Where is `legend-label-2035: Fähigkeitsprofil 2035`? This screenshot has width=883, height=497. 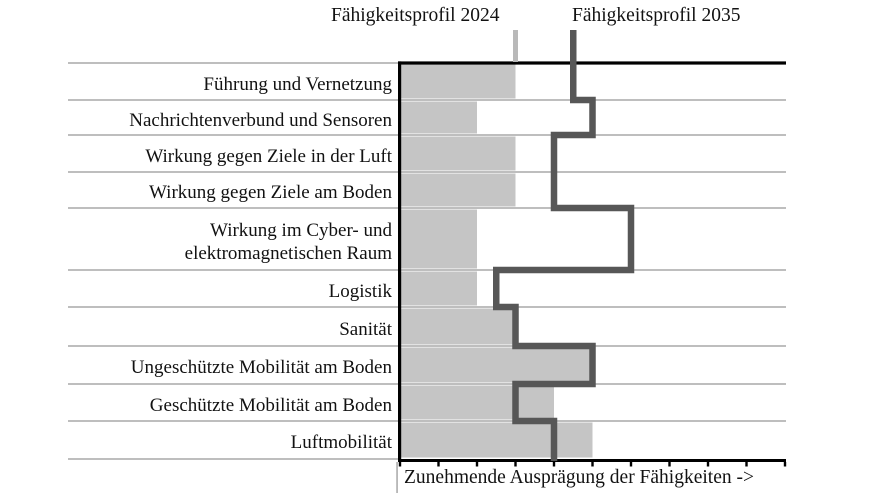 legend-label-2035: Fähigkeitsprofil 2035 is located at coordinates (656, 15).